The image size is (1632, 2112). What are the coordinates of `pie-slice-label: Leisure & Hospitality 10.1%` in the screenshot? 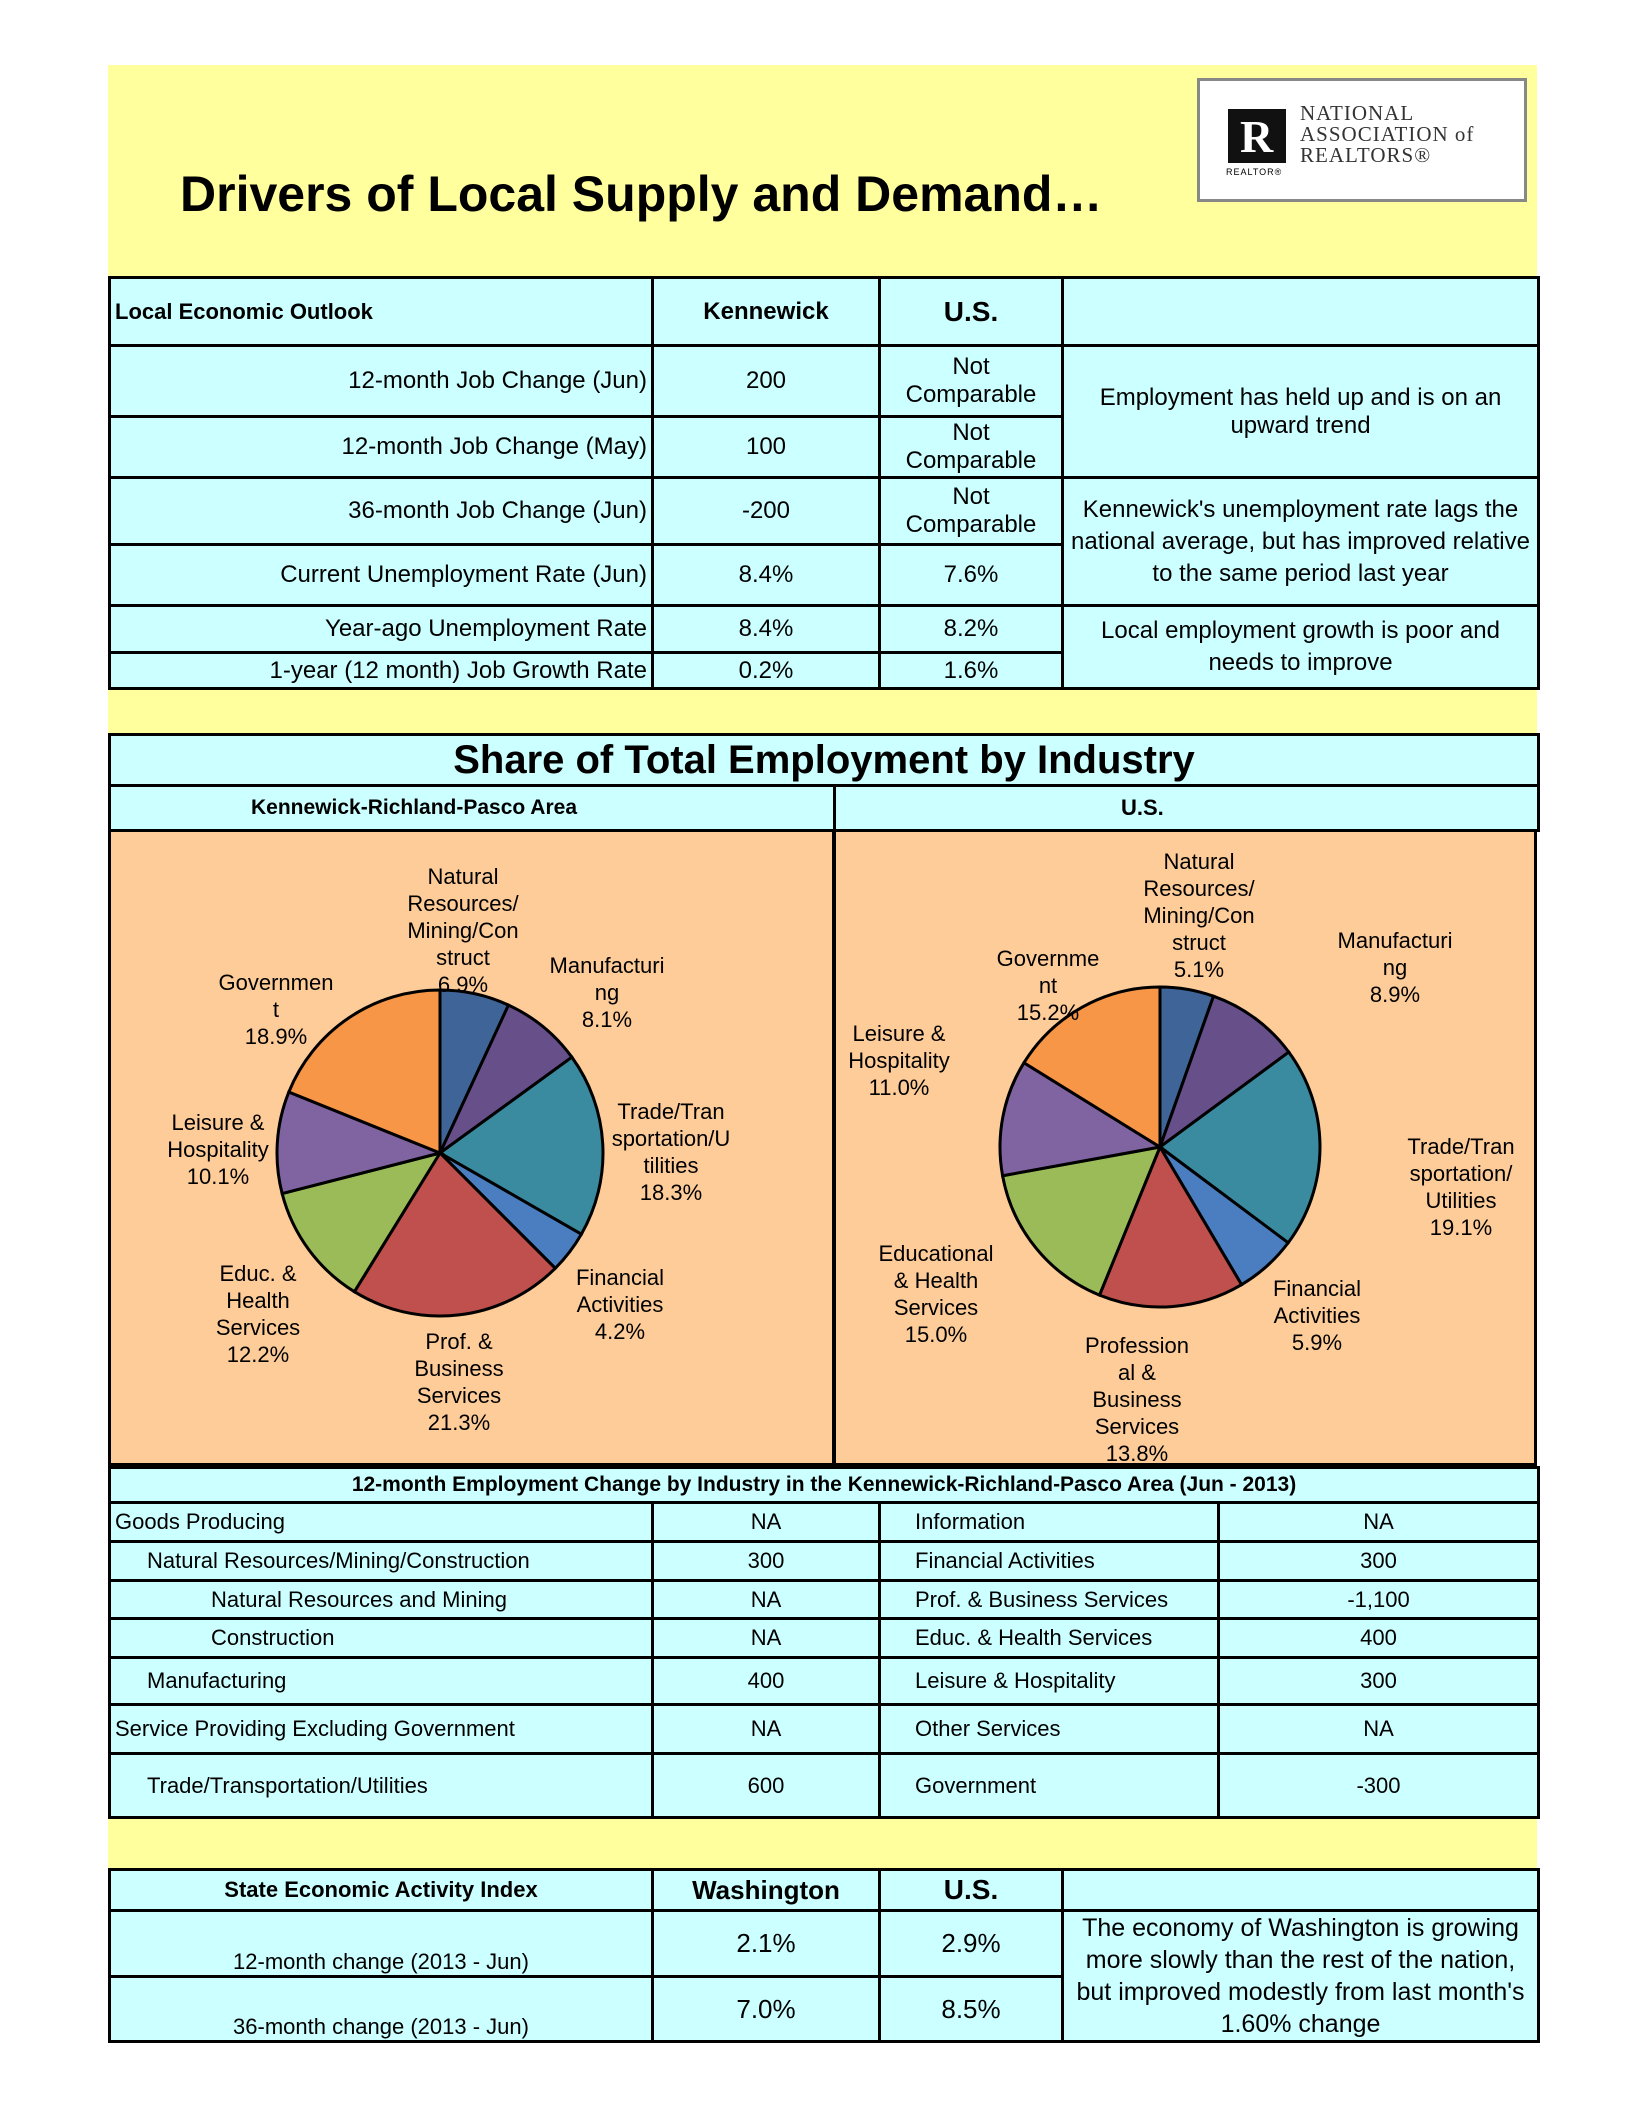 It's located at (217, 1149).